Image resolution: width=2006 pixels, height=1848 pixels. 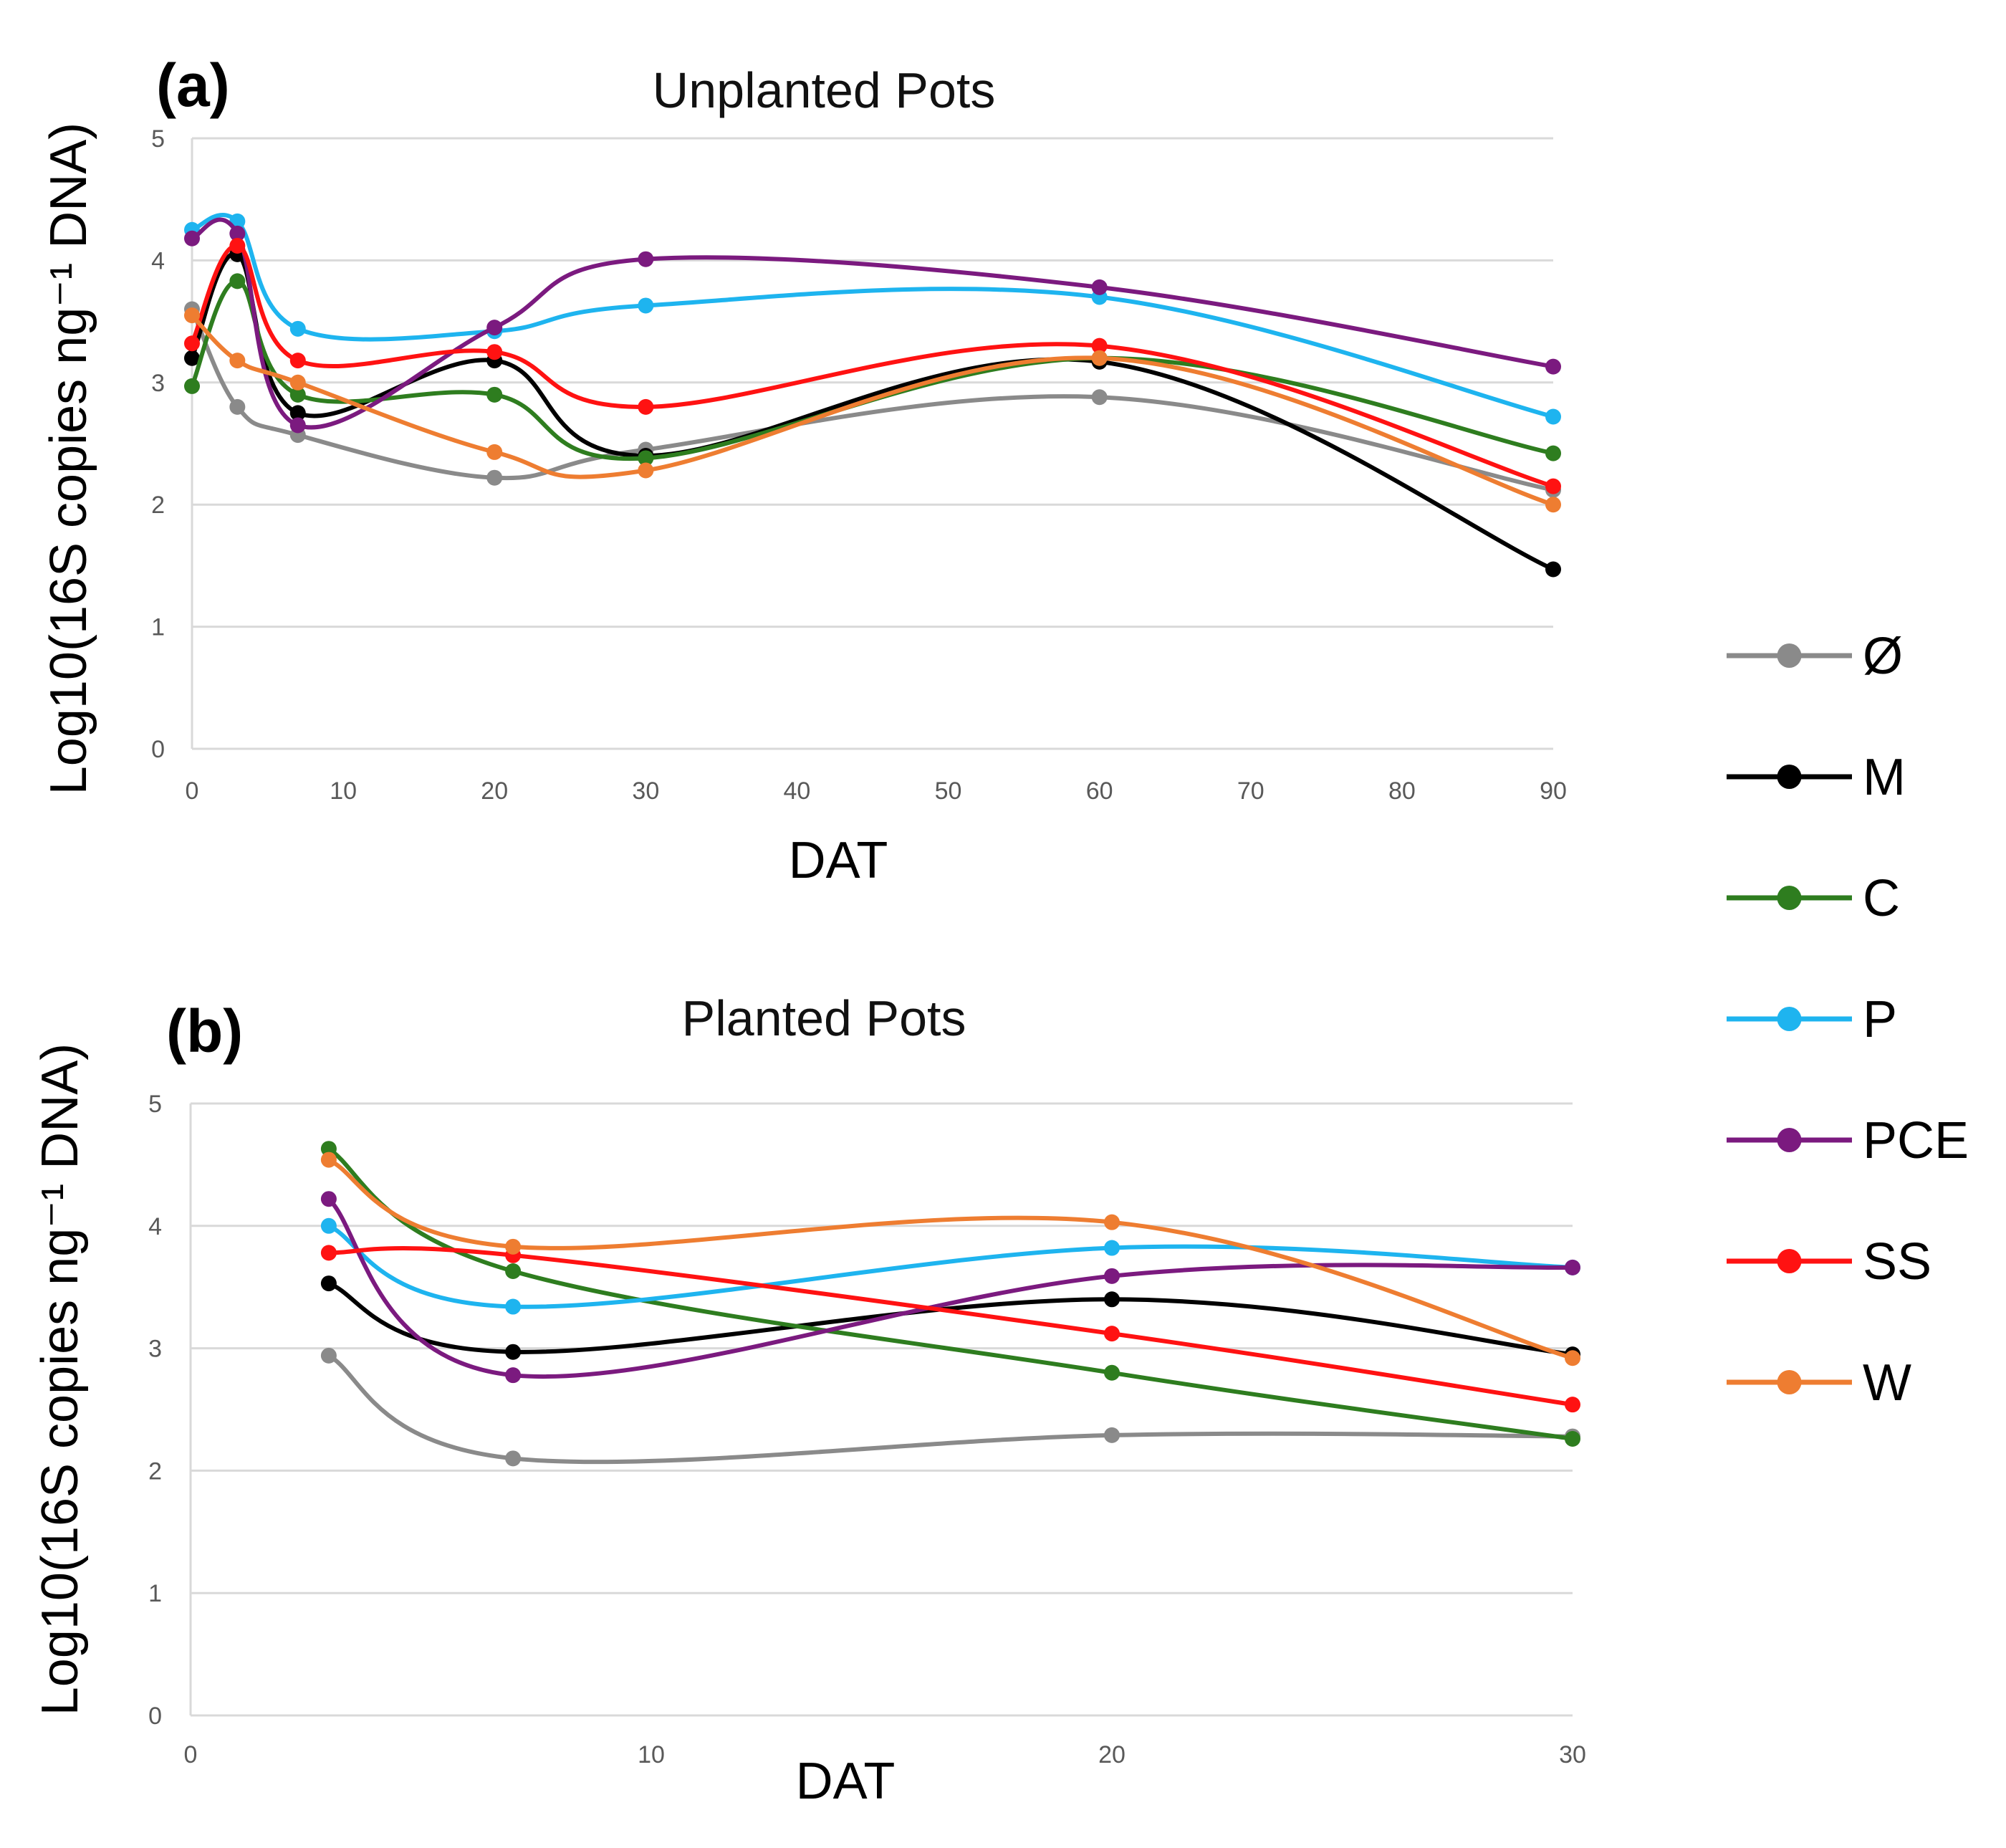 What do you see at coordinates (1099, 397) in the screenshot?
I see `data-point-Ø-60` at bounding box center [1099, 397].